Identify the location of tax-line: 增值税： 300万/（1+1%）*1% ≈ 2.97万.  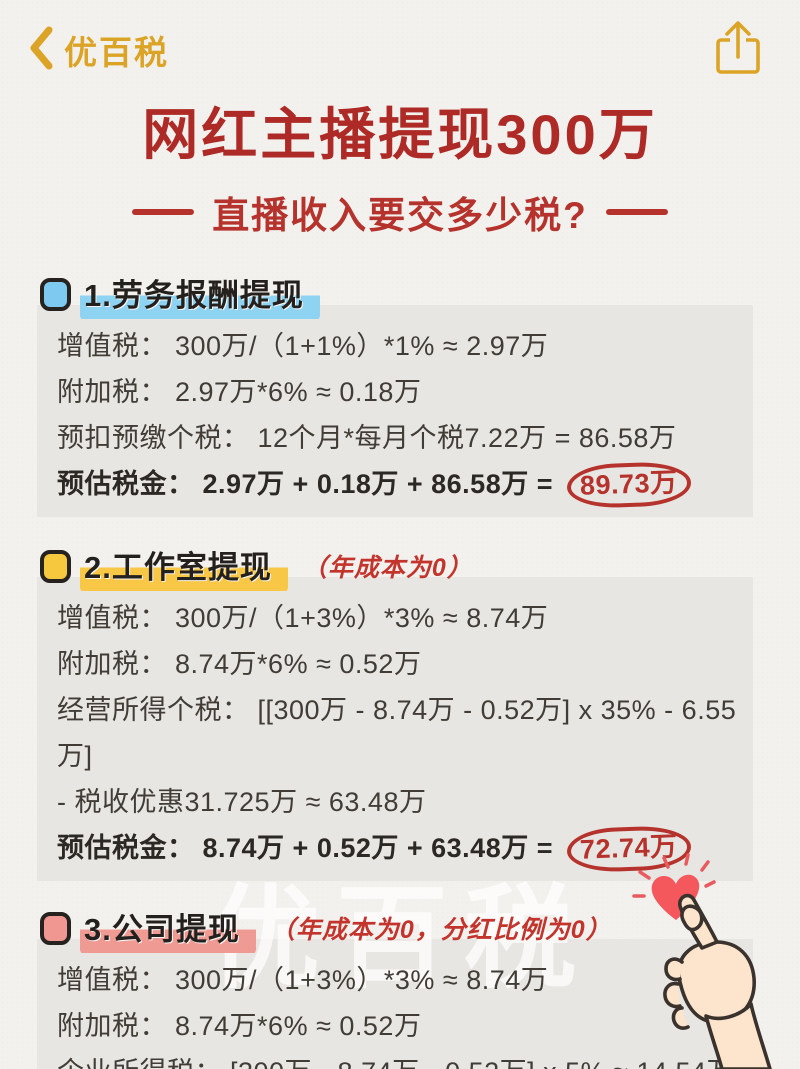
(303, 346).